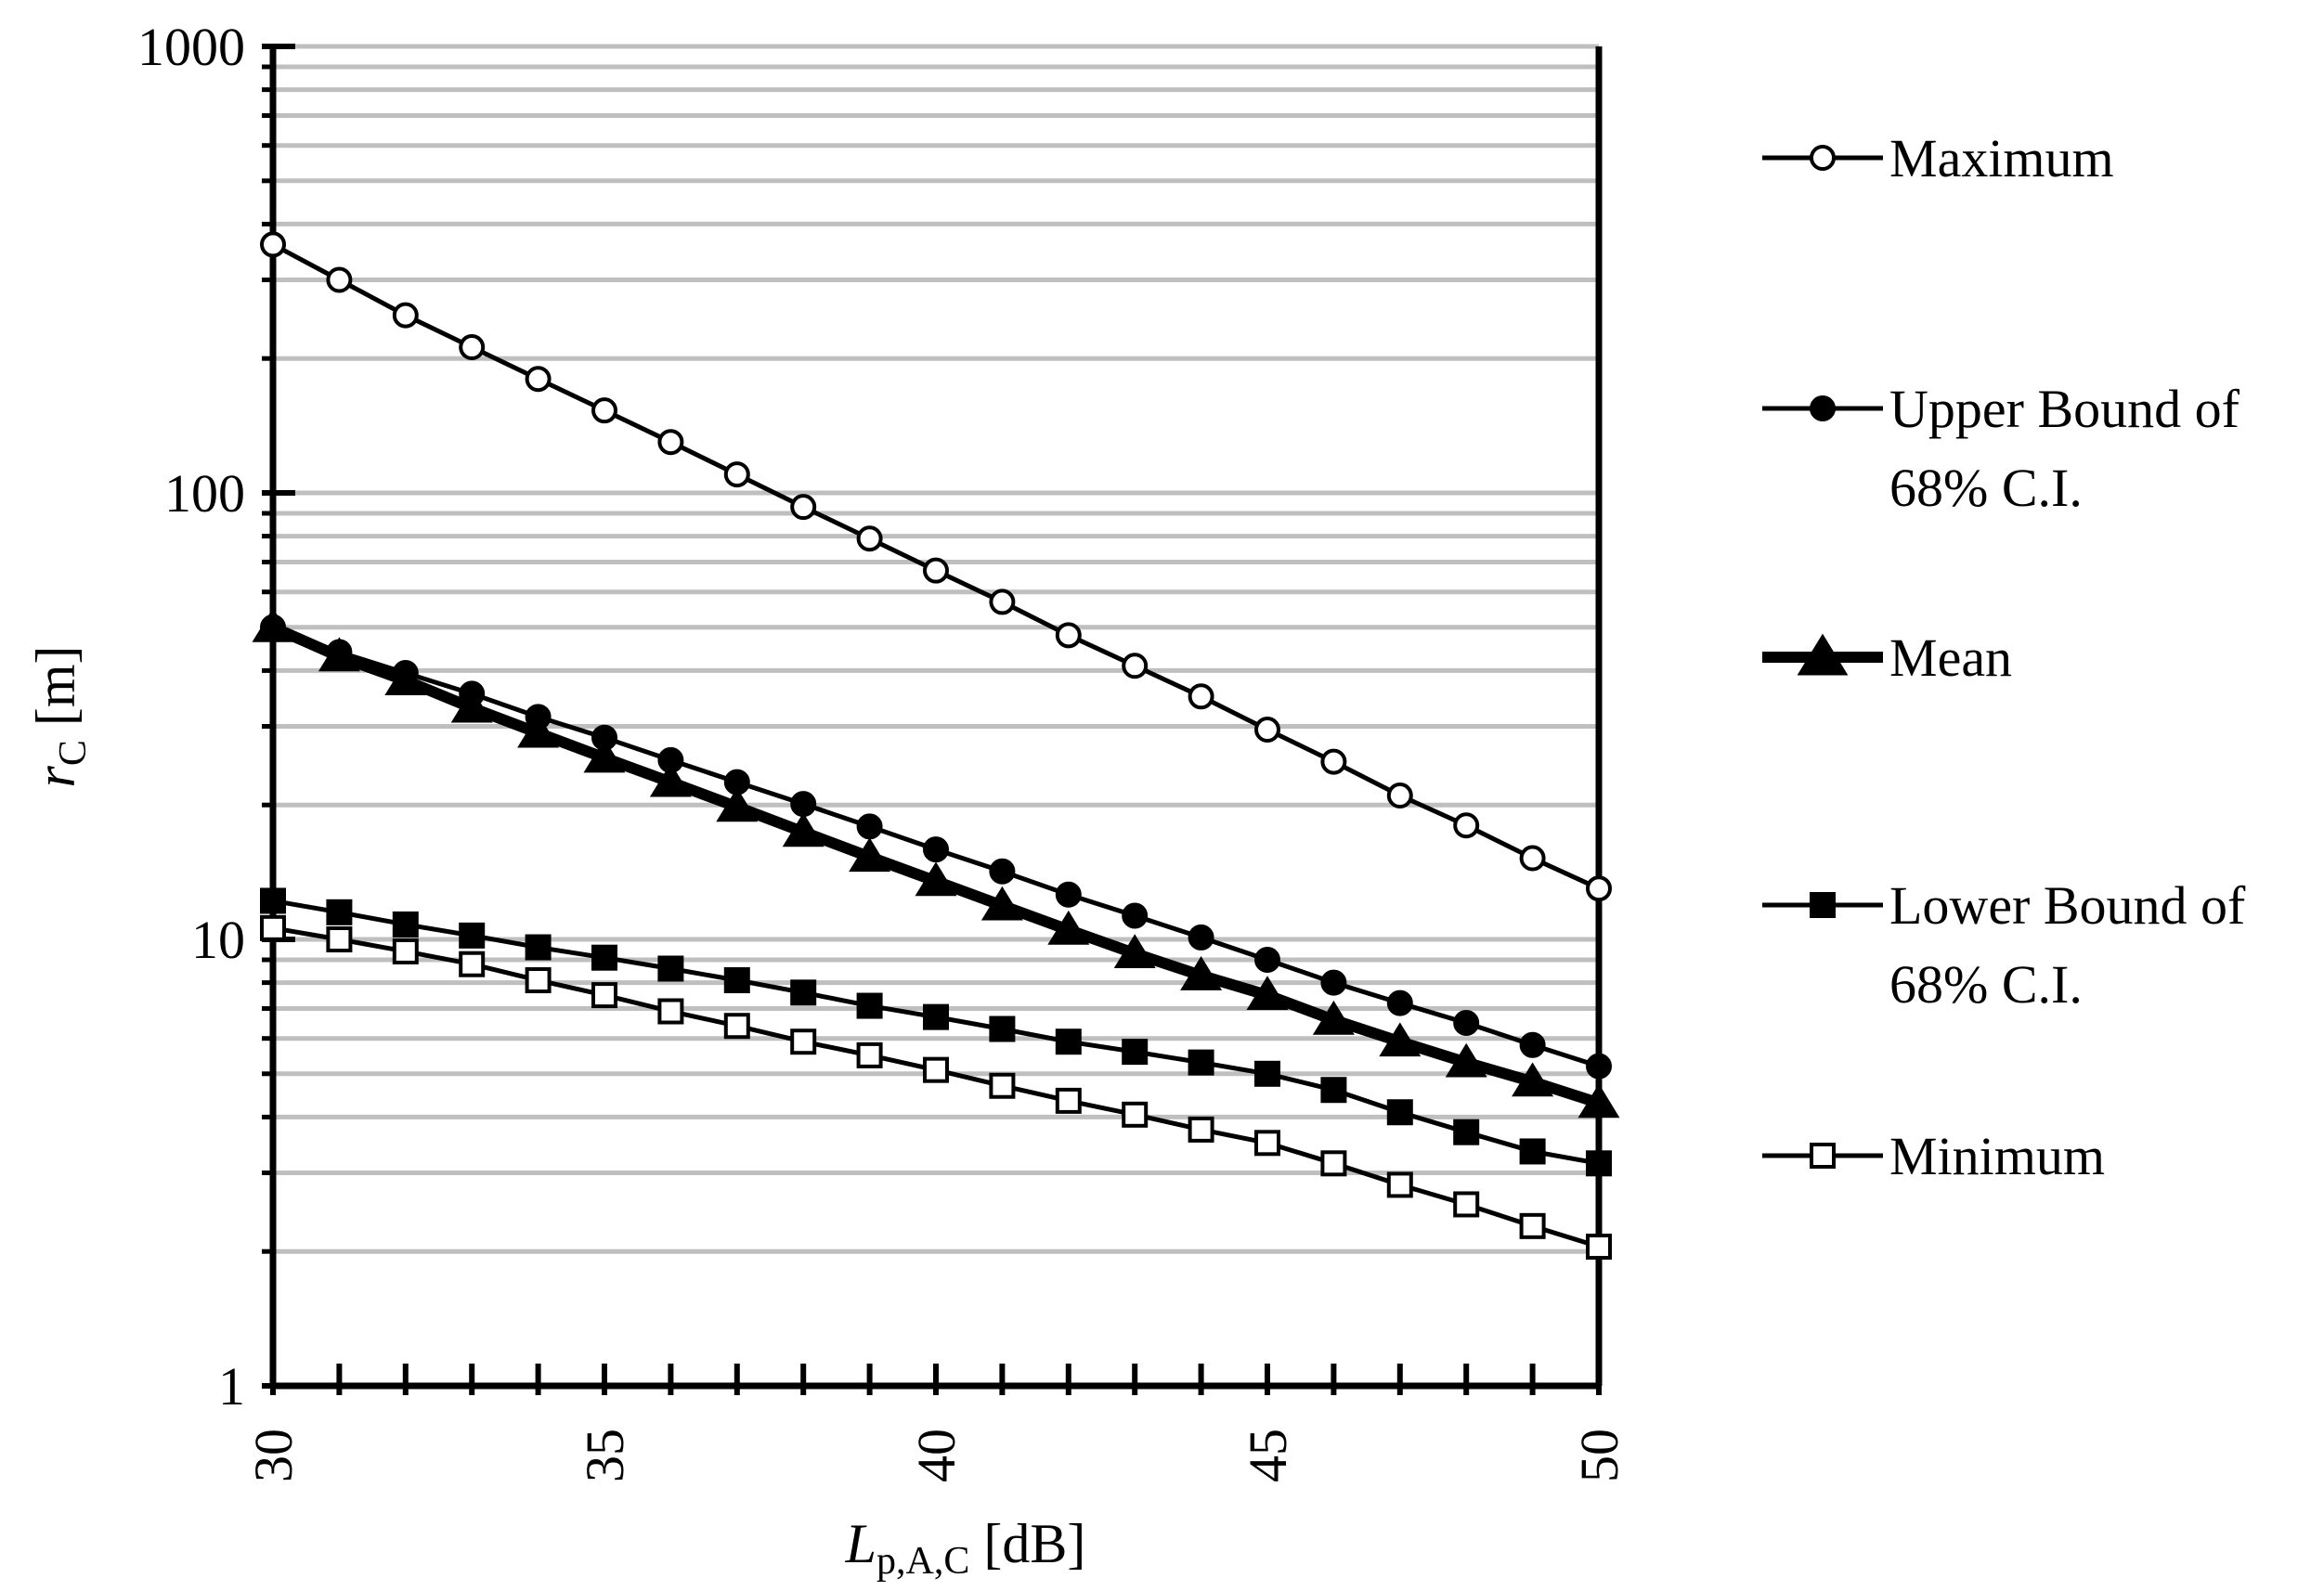 This screenshot has width=2324, height=1591. What do you see at coordinates (1268, 1455) in the screenshot?
I see `x-tick-label: 45` at bounding box center [1268, 1455].